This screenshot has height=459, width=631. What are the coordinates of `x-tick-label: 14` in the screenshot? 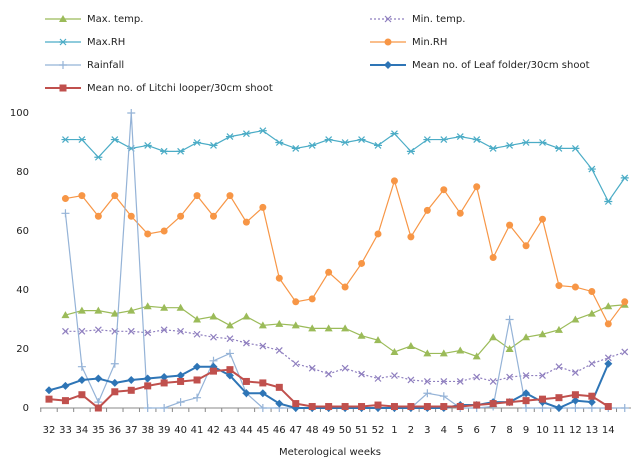 It's located at (608, 430).